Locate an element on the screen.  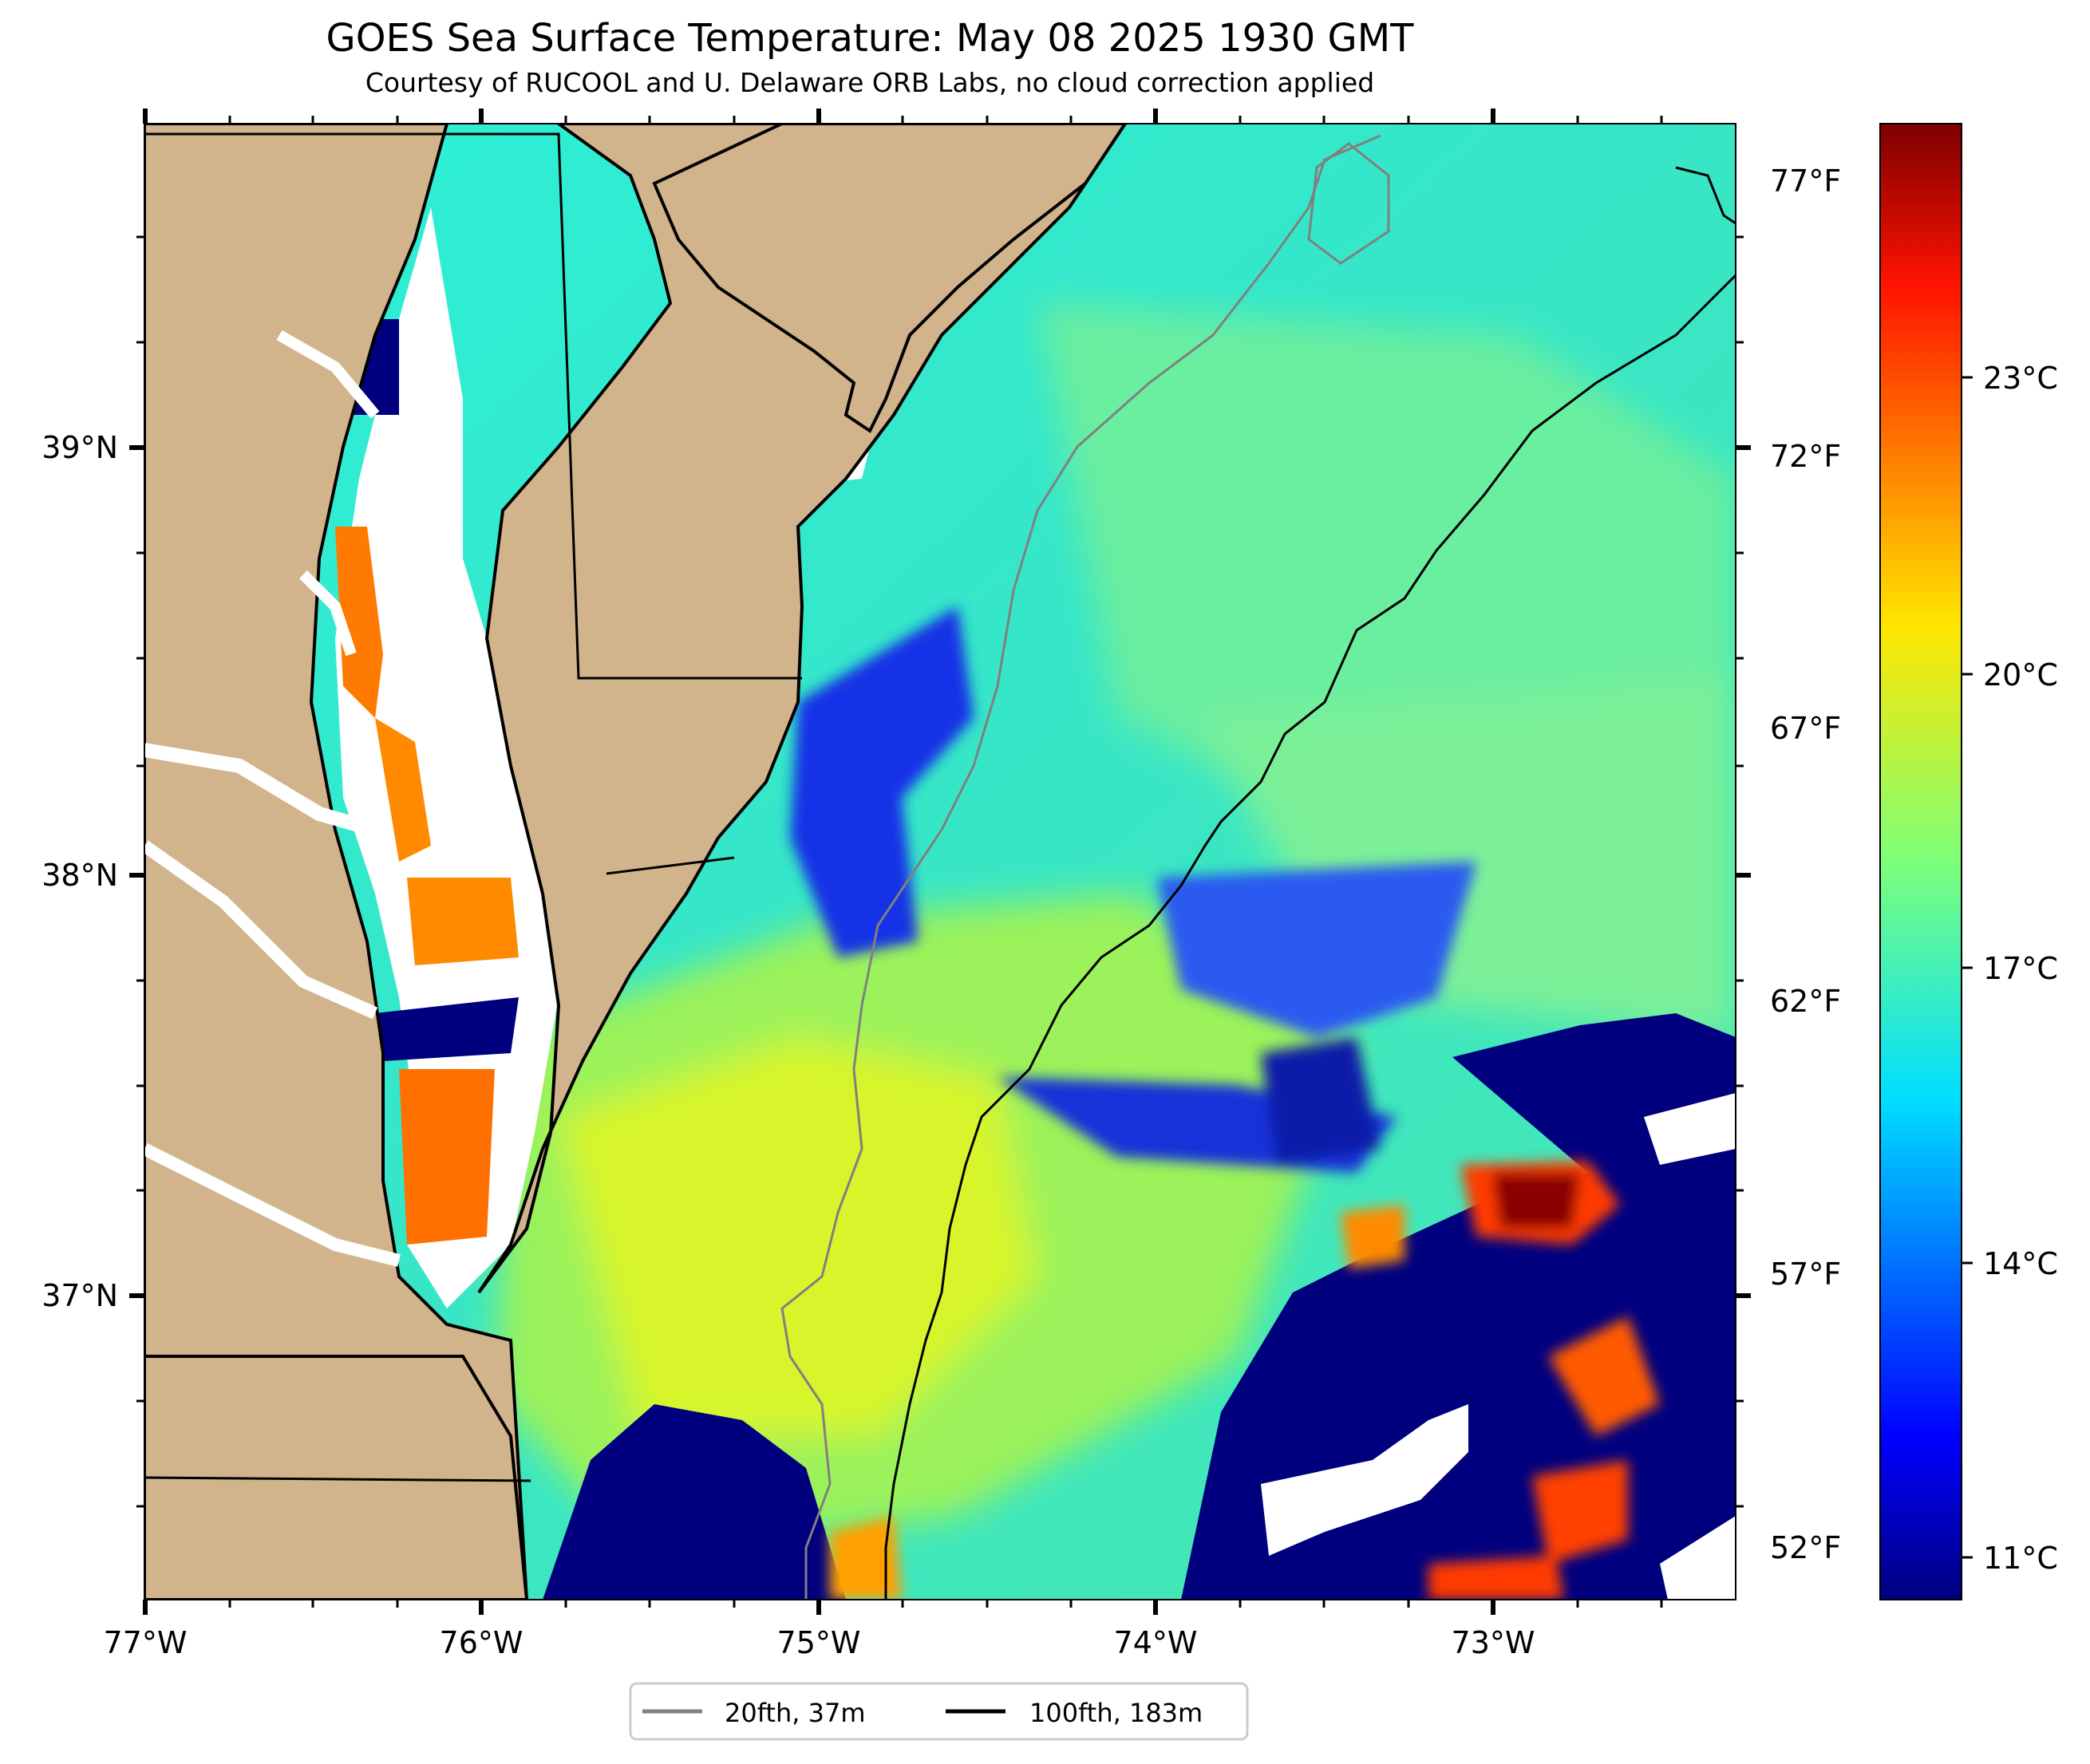
legend: 20fth, 37m 100fth, 183m is located at coordinates (939, 1711).